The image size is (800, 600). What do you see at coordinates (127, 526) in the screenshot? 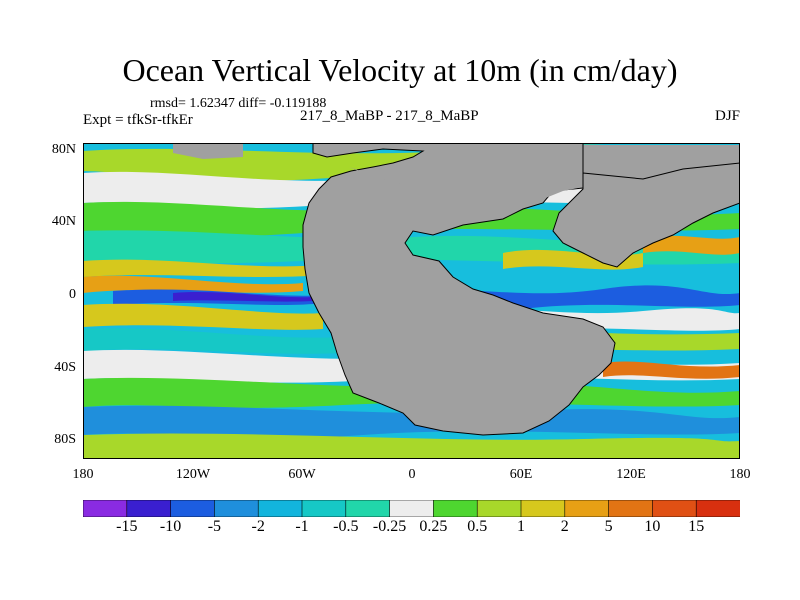
I see `colorbar-label: -15` at bounding box center [127, 526].